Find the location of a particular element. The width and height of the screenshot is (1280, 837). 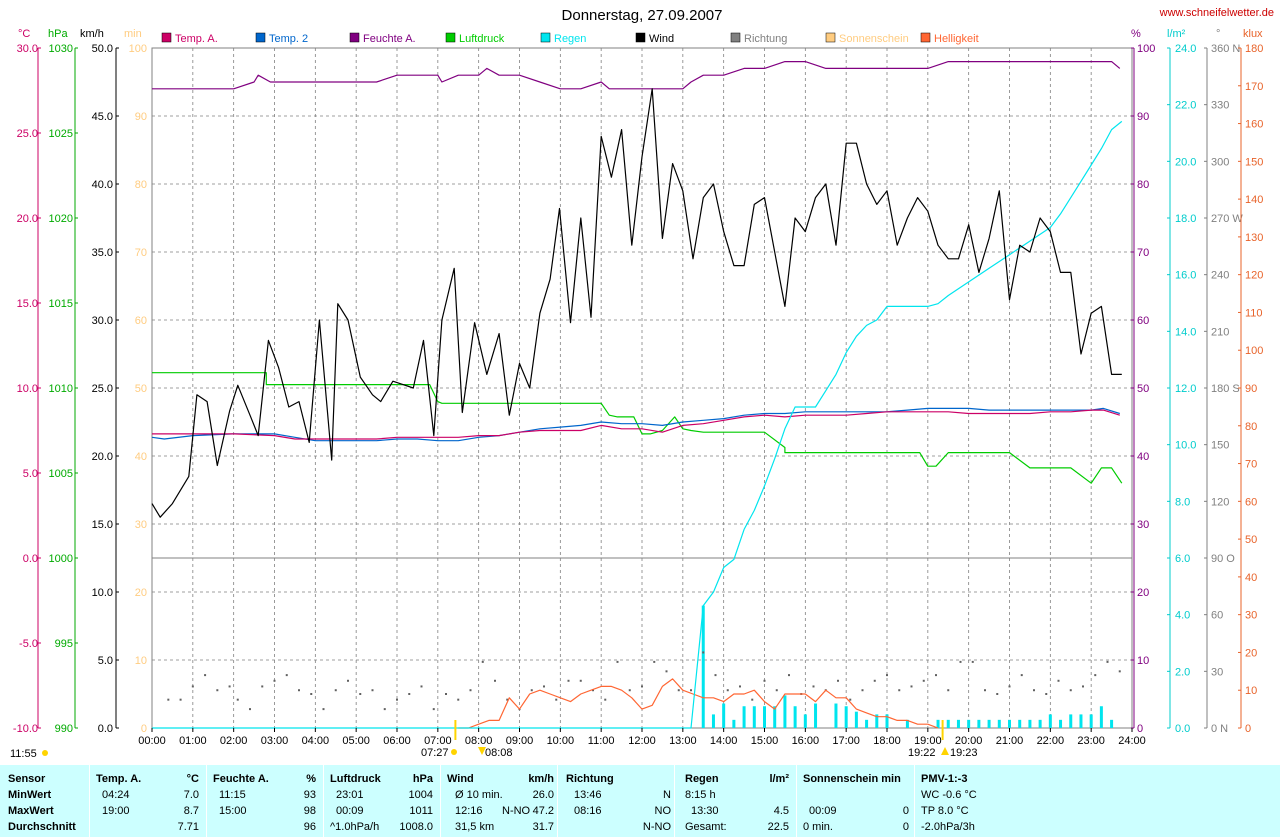

humidity-tick-label: 10 is located at coordinates (1143, 661).